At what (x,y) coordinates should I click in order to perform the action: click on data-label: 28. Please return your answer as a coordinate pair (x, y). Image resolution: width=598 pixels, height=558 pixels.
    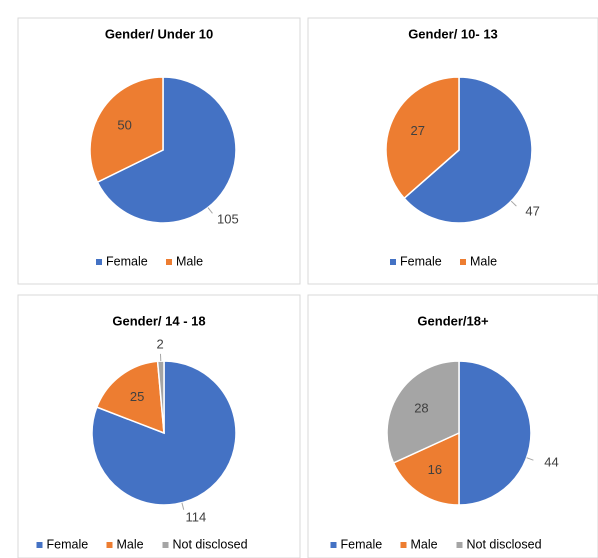
    Looking at the image, I should click on (421, 407).